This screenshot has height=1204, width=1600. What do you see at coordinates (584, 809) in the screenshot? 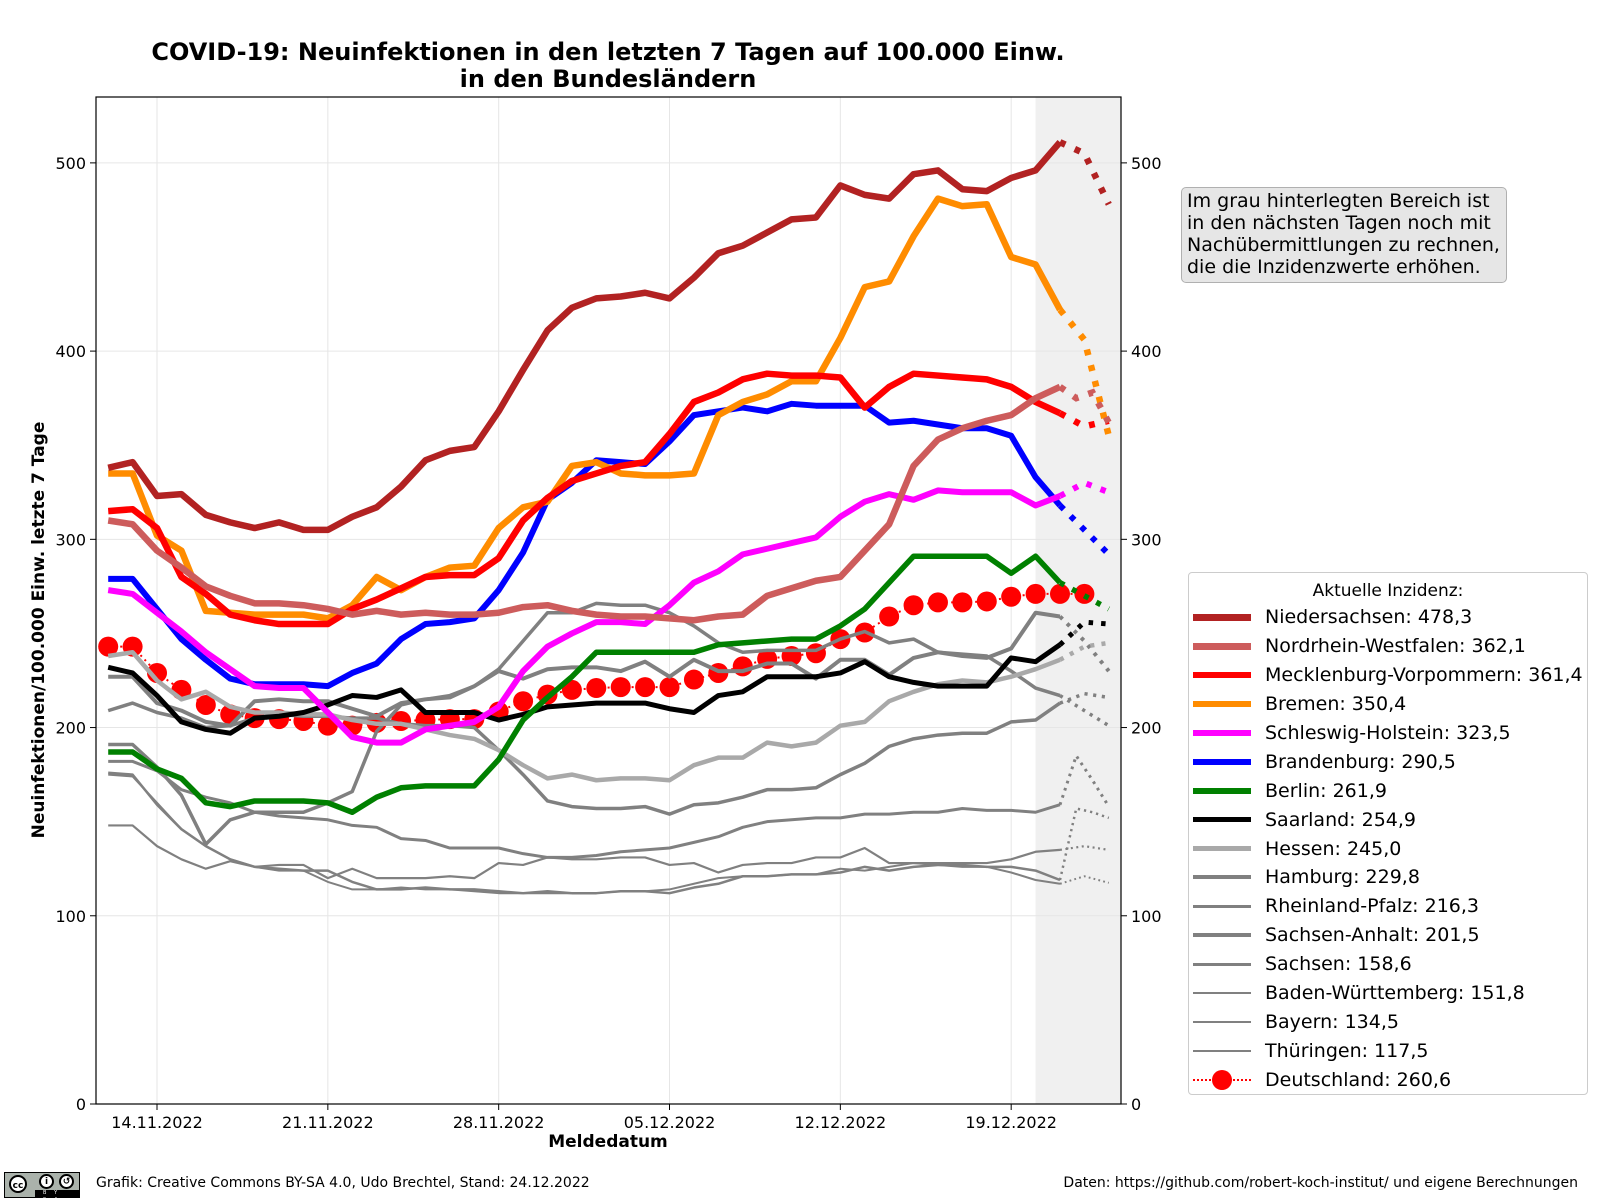
I see `series-line-sachsen` at bounding box center [584, 809].